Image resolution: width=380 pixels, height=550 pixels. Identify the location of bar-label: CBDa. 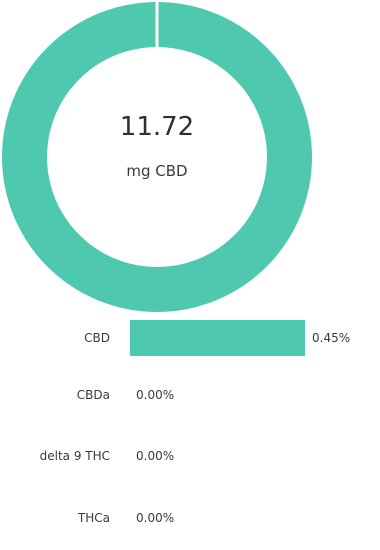
(93, 395).